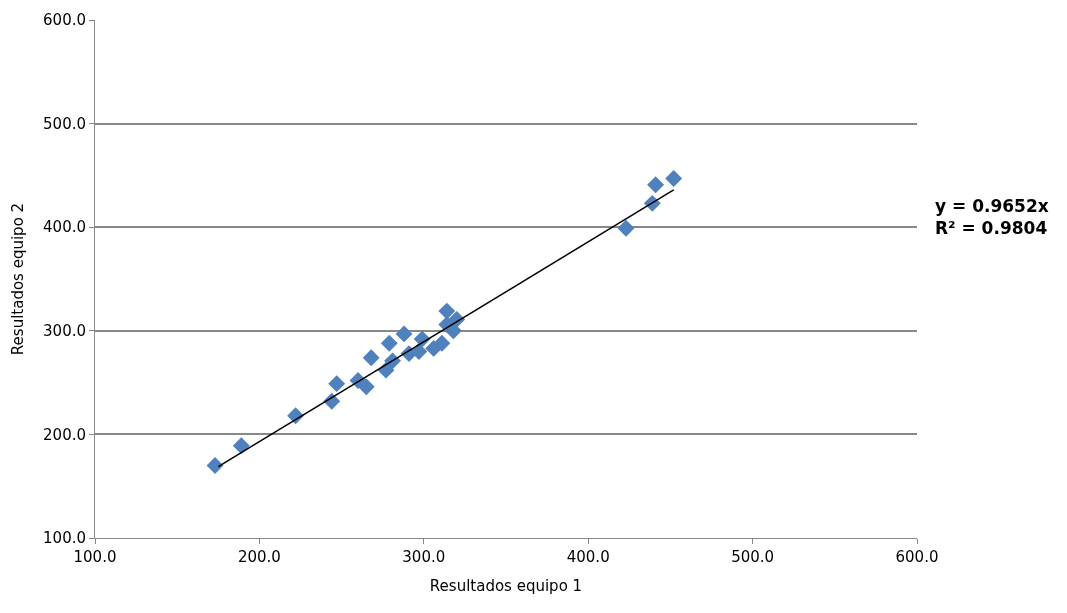 This screenshot has height=613, width=1067. Describe the element at coordinates (64, 434) in the screenshot. I see `y-tick-label: 200.0` at that location.